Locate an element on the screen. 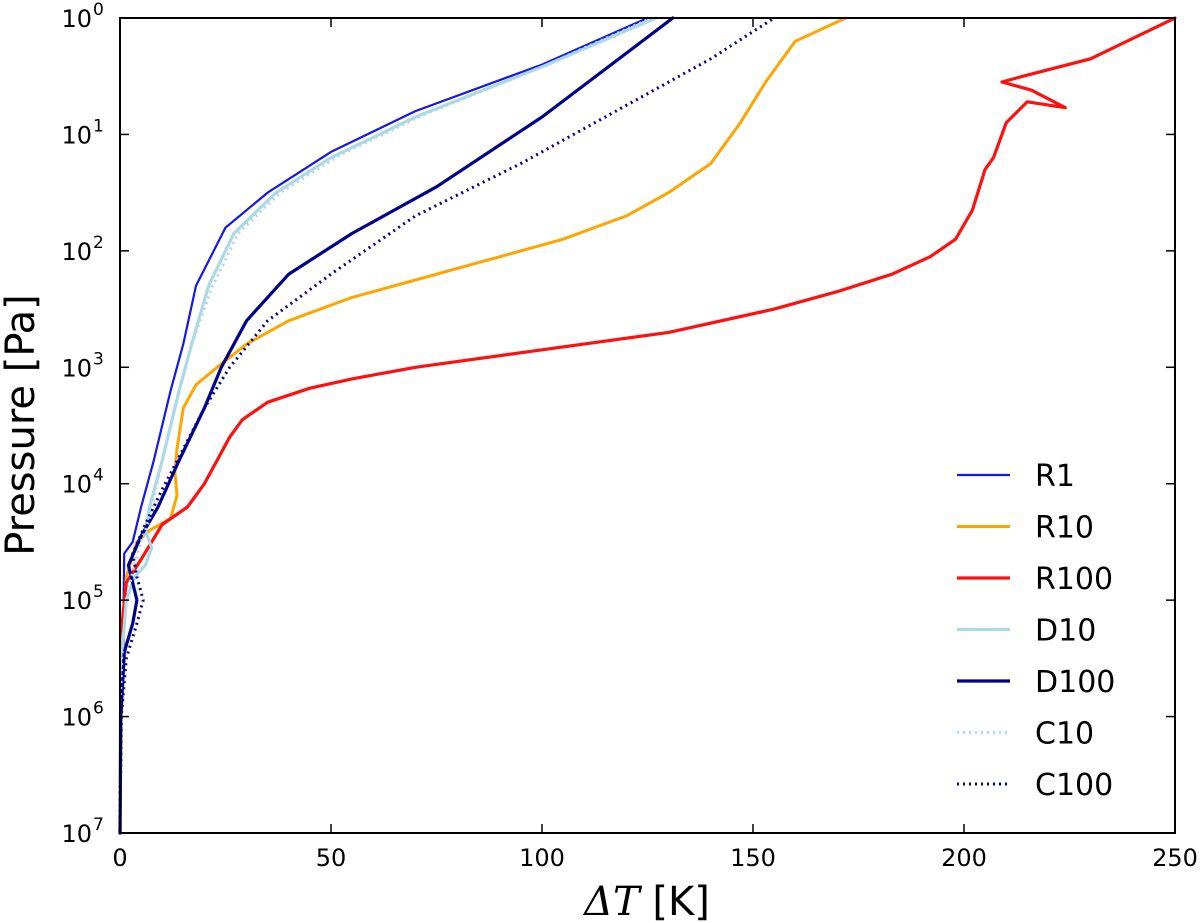 Image resolution: width=1200 pixels, height=923 pixels. x-tick-label: 0 is located at coordinates (119, 858).